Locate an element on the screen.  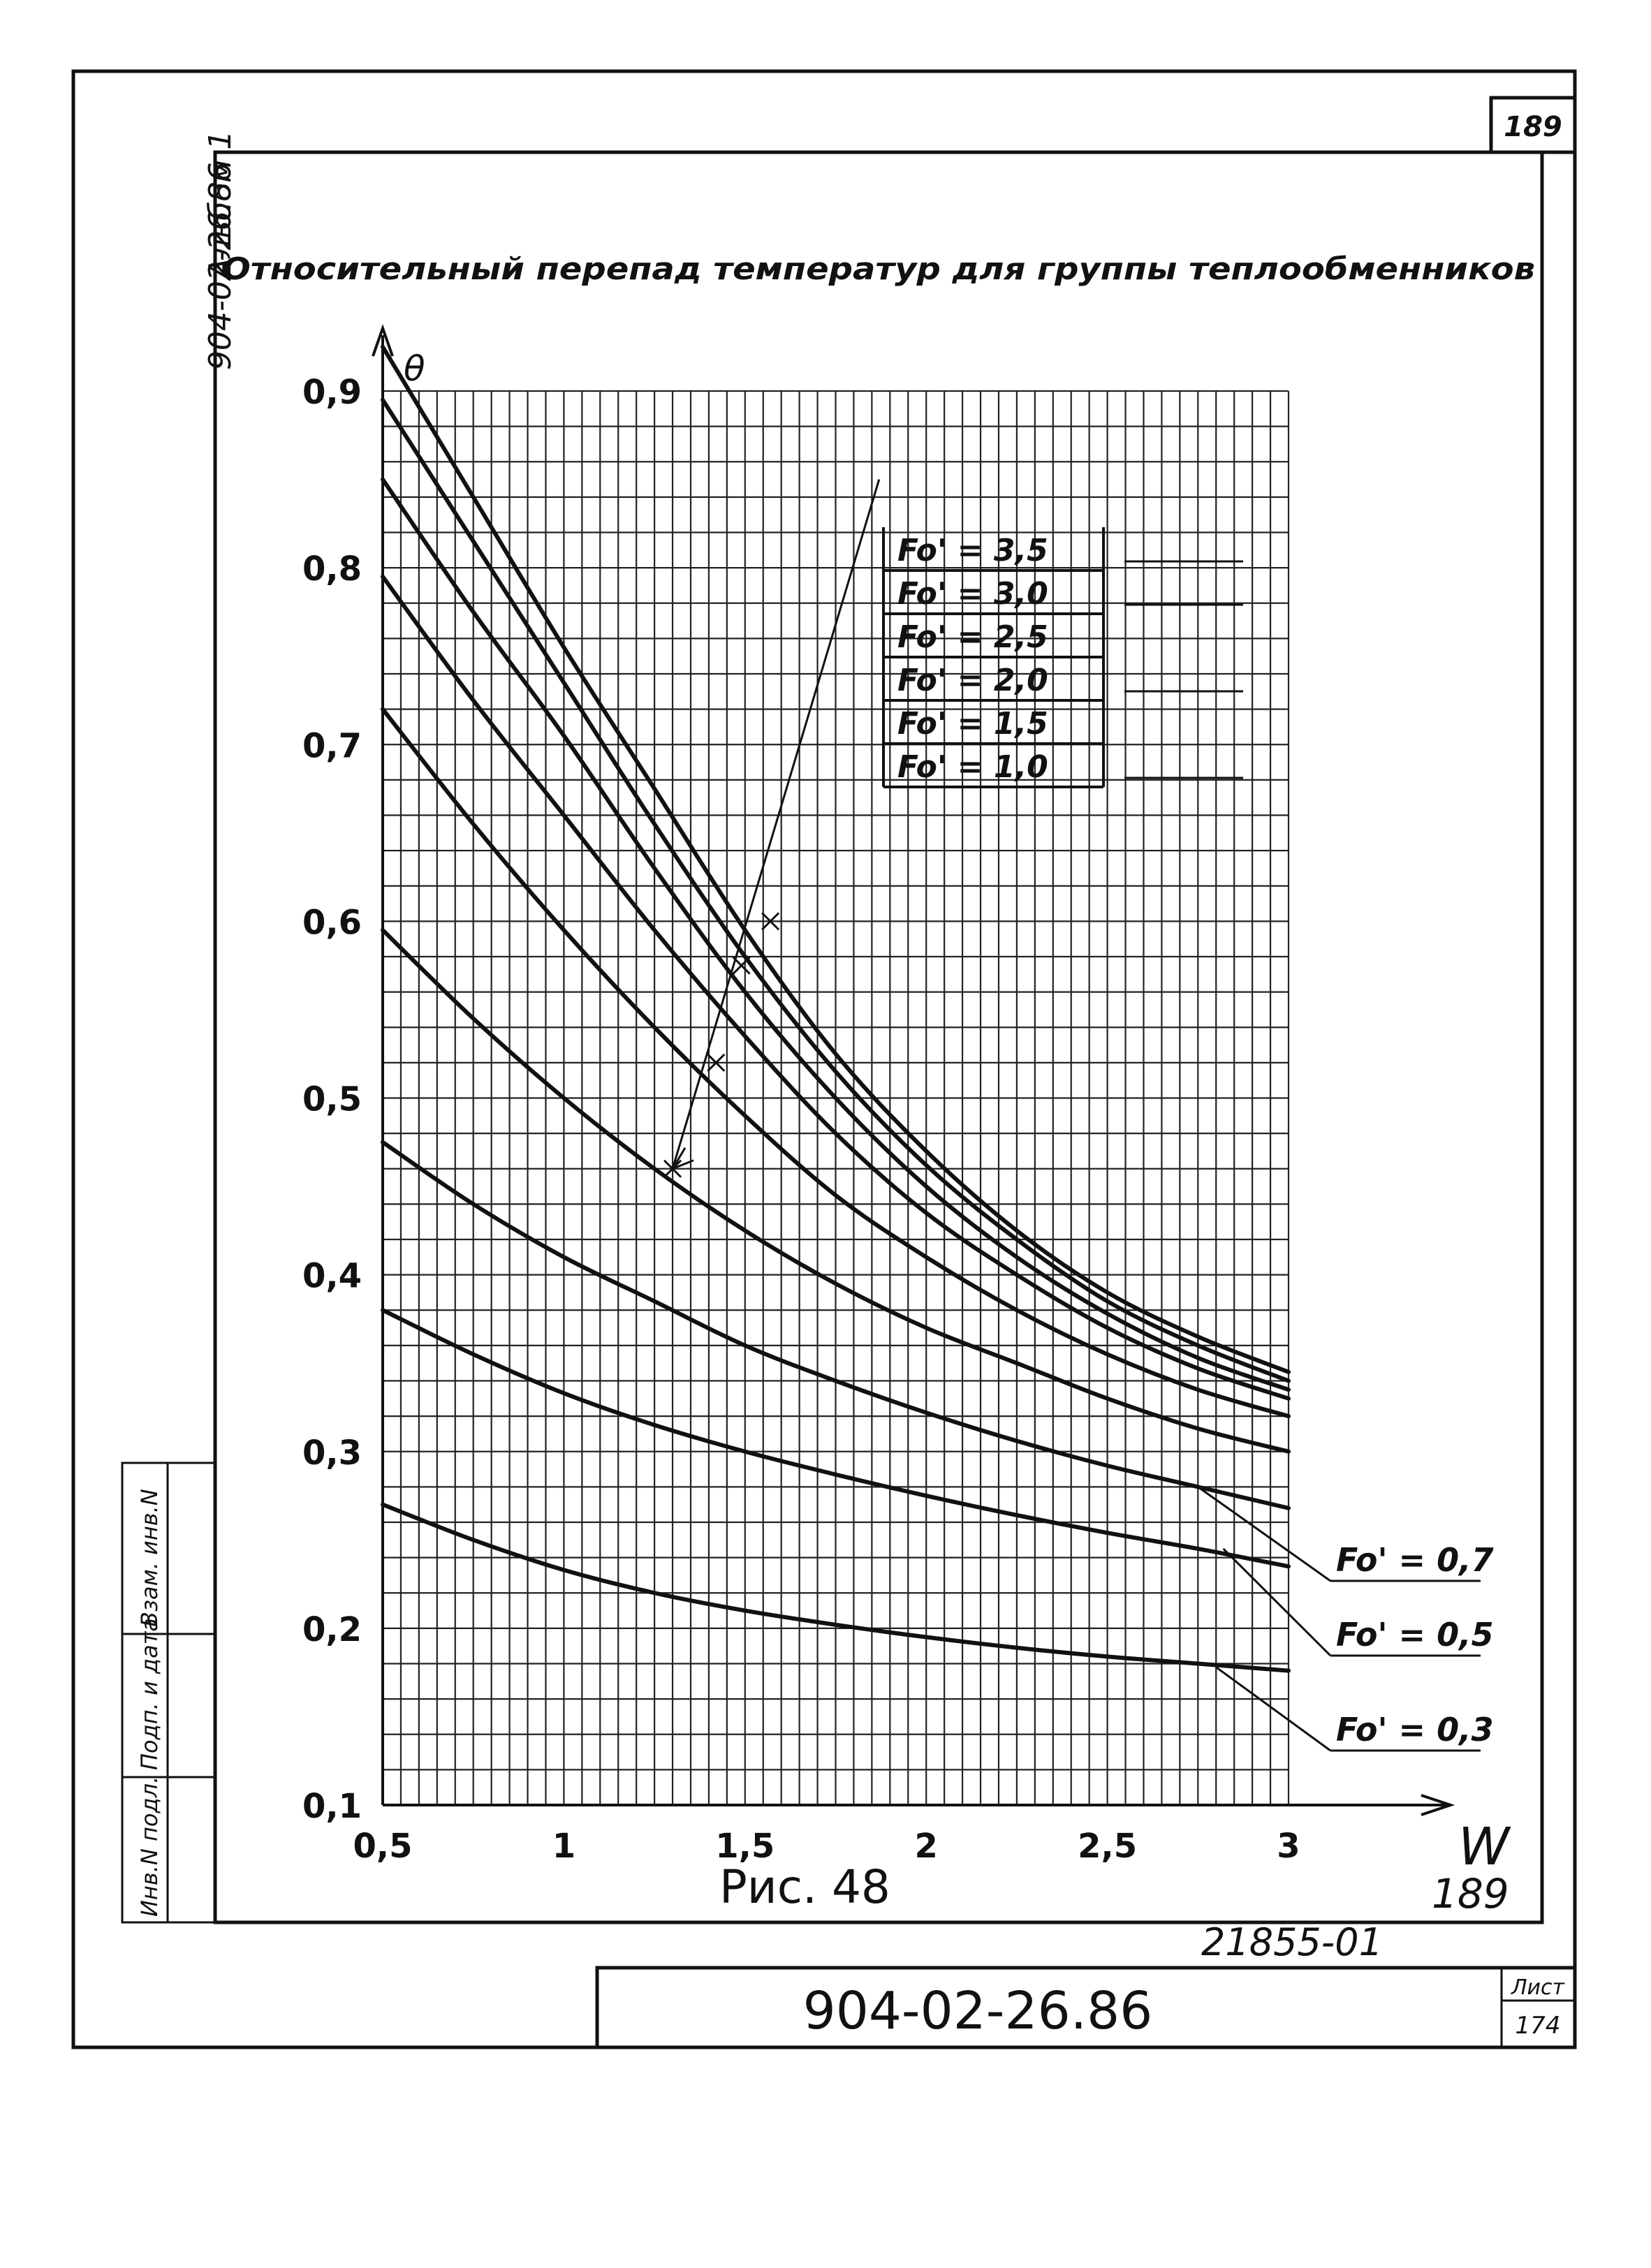
side-album: Альбом 1 is located at coordinates (221, 206).